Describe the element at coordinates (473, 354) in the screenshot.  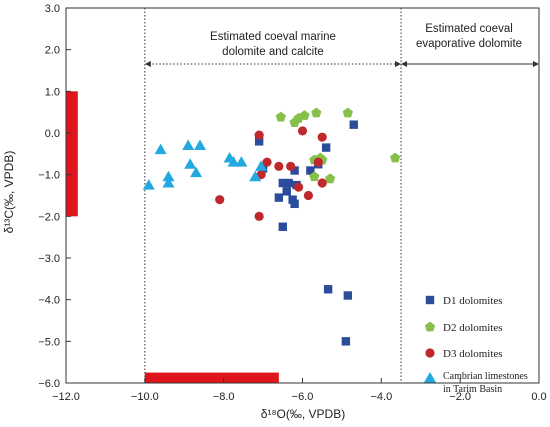
I see `legend-label-d3: D3 dolomites` at that location.